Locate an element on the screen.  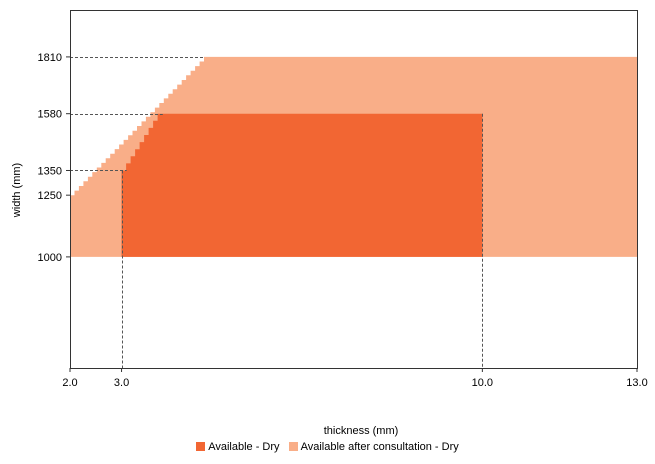
legend-item-available-dry: Available - Dry is located at coordinates (238, 447).